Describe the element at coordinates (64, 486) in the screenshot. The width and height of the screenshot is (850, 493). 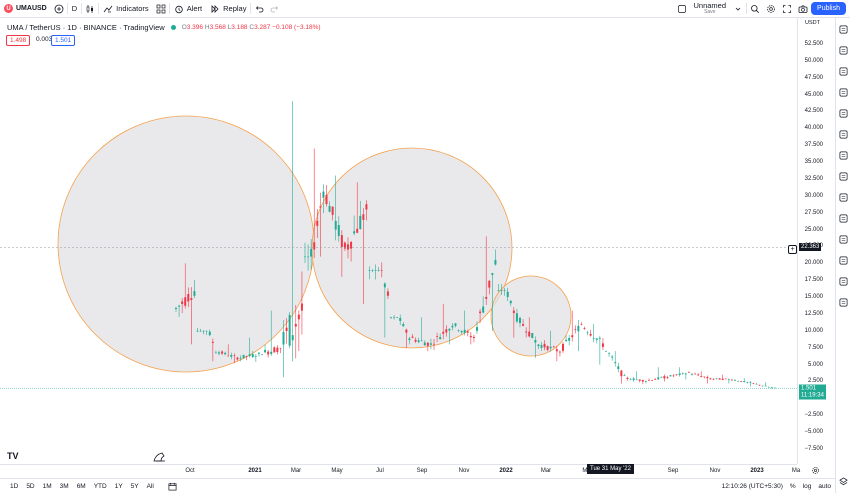
I see `range-button-3m: 3M` at that location.